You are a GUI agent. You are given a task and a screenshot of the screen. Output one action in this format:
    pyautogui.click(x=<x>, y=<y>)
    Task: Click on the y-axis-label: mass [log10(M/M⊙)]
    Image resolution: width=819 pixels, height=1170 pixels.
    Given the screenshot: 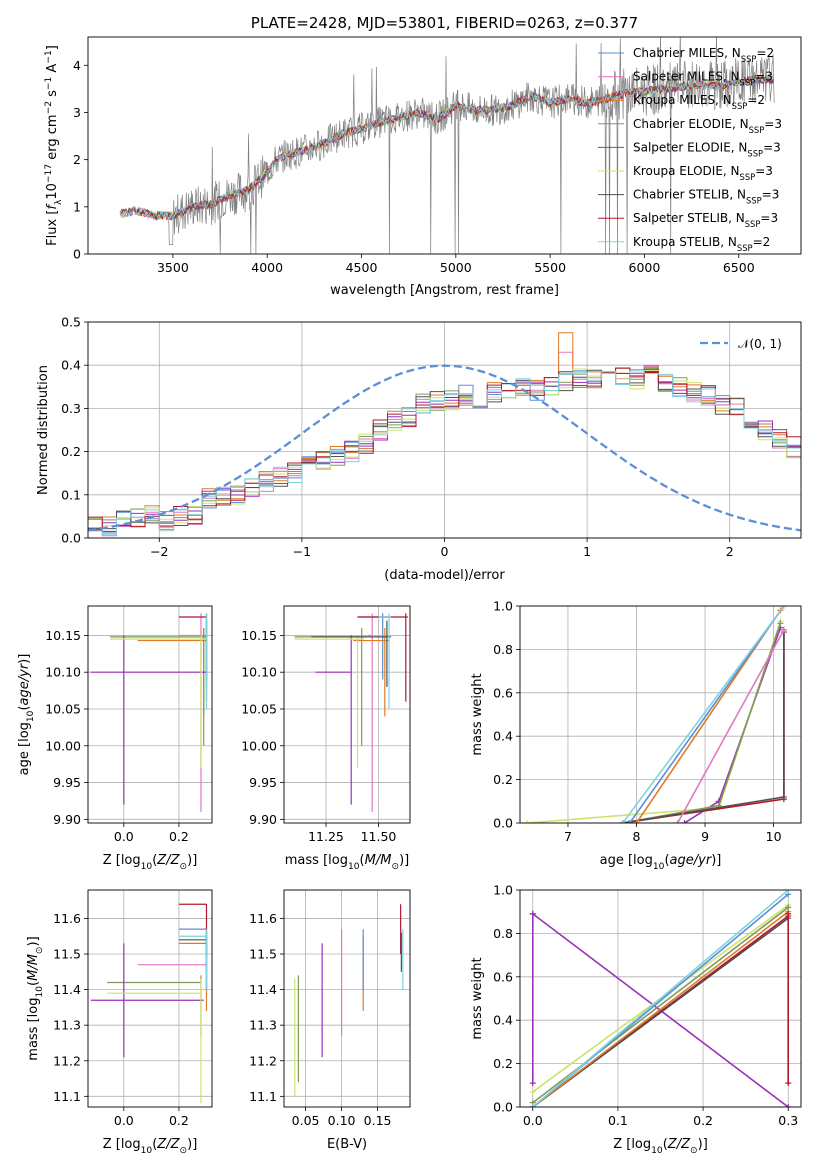 What is the action you would take?
    pyautogui.click(x=35, y=998)
    